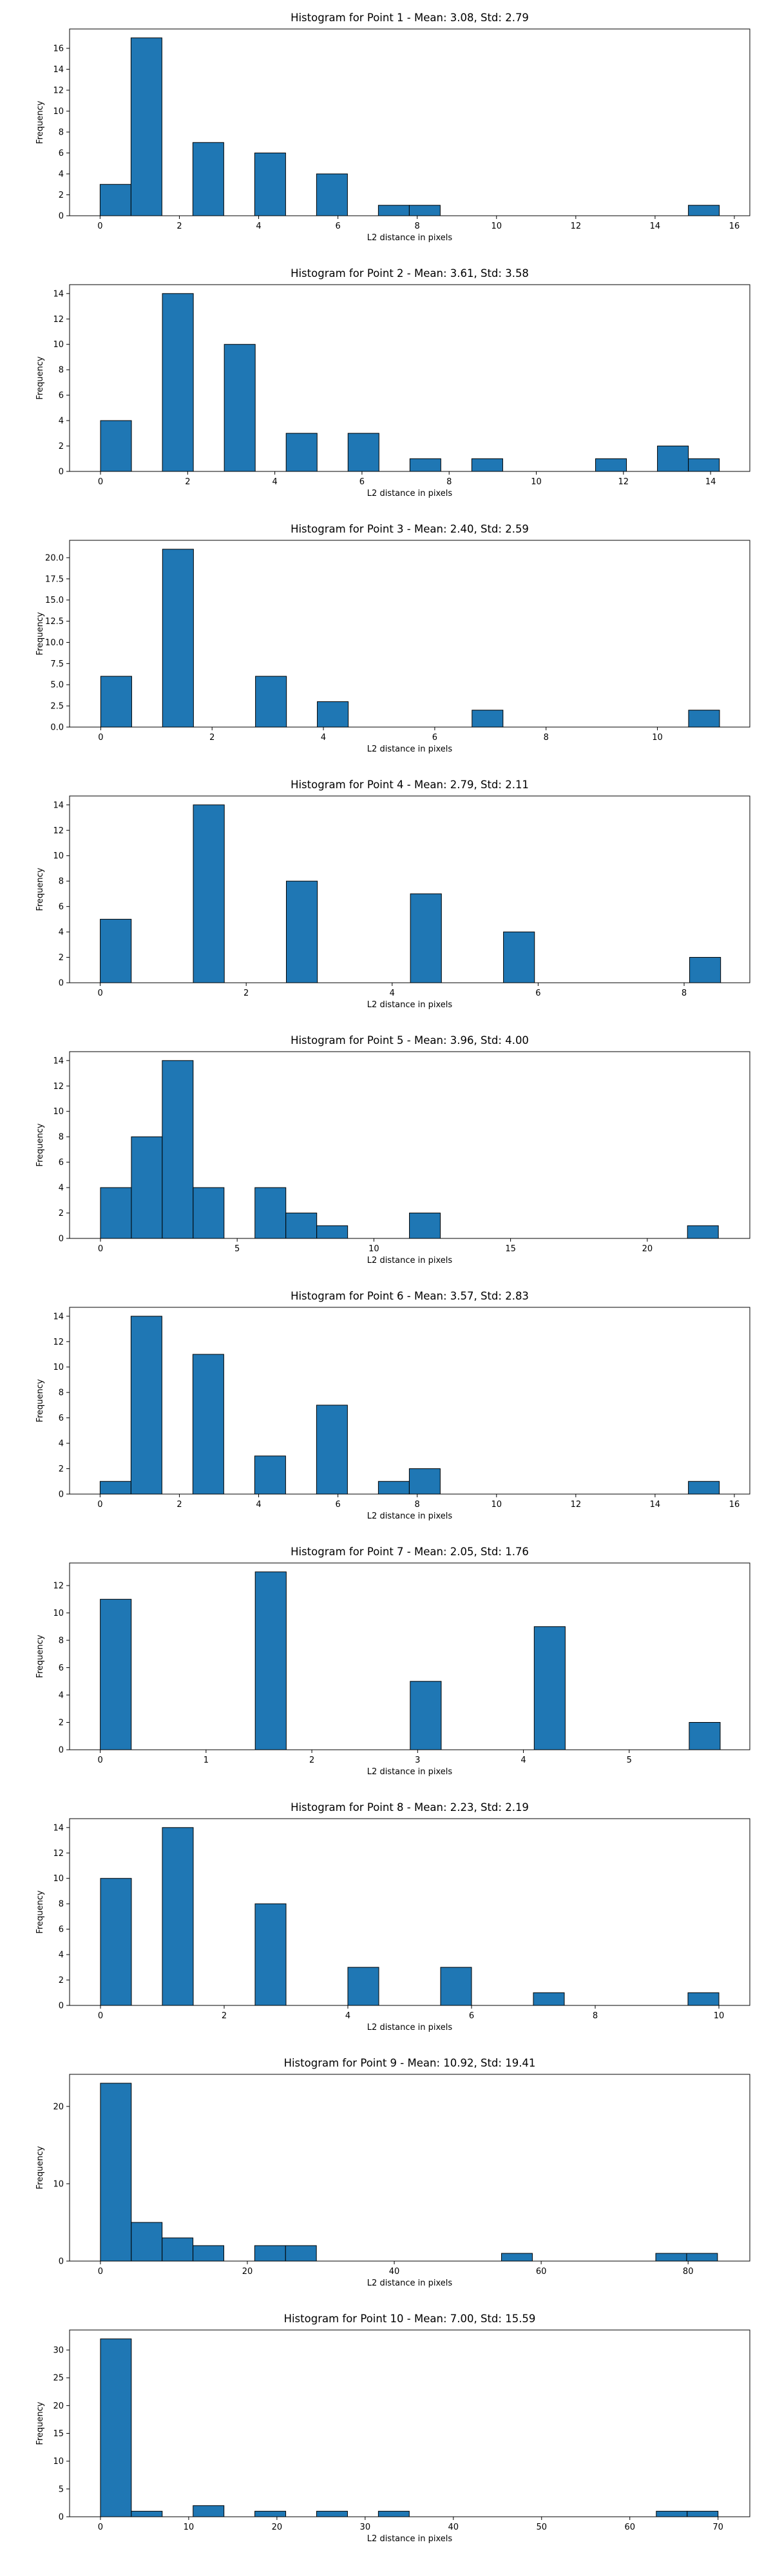 This screenshot has width=773, height=2576. Describe the element at coordinates (365, 2527) in the screenshot. I see `x-tick-label: 30` at that location.